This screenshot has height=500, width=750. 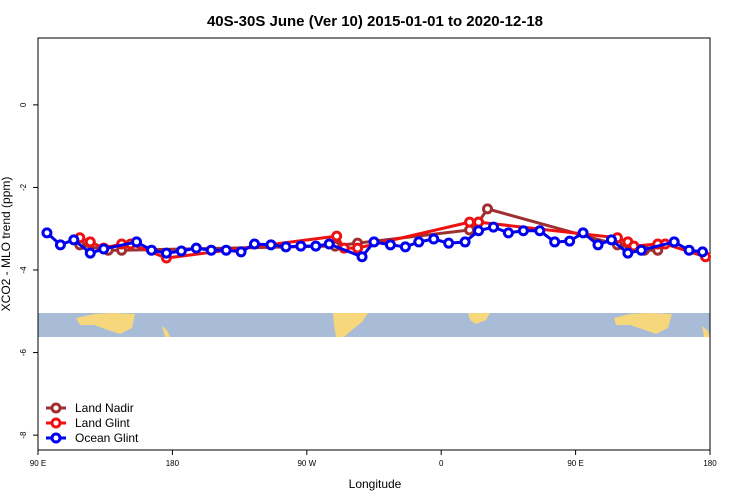 I want to click on legend-label: Land Nadir, so click(x=104, y=408).